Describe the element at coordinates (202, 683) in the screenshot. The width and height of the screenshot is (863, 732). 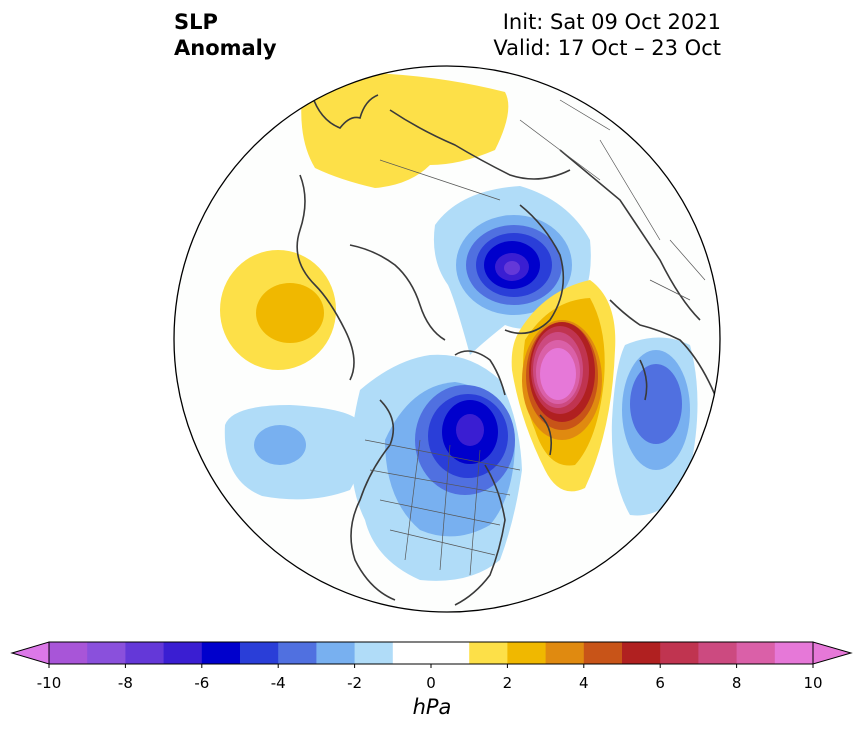
I see `colorbar-tick-label: -6` at that location.